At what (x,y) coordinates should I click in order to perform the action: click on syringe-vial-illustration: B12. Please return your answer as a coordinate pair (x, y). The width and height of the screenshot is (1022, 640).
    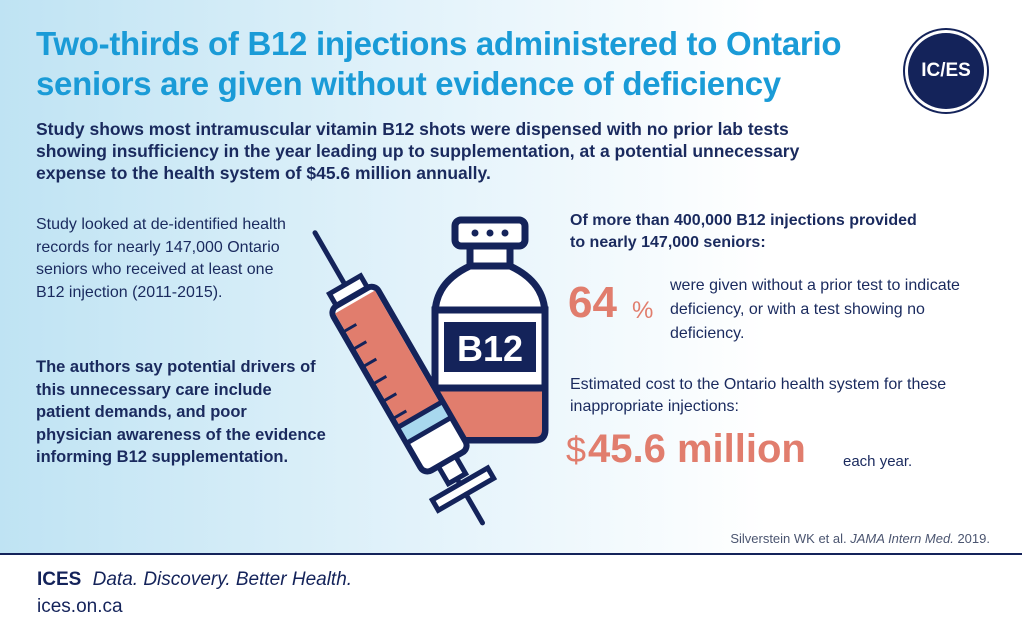
    Looking at the image, I should click on (430, 371).